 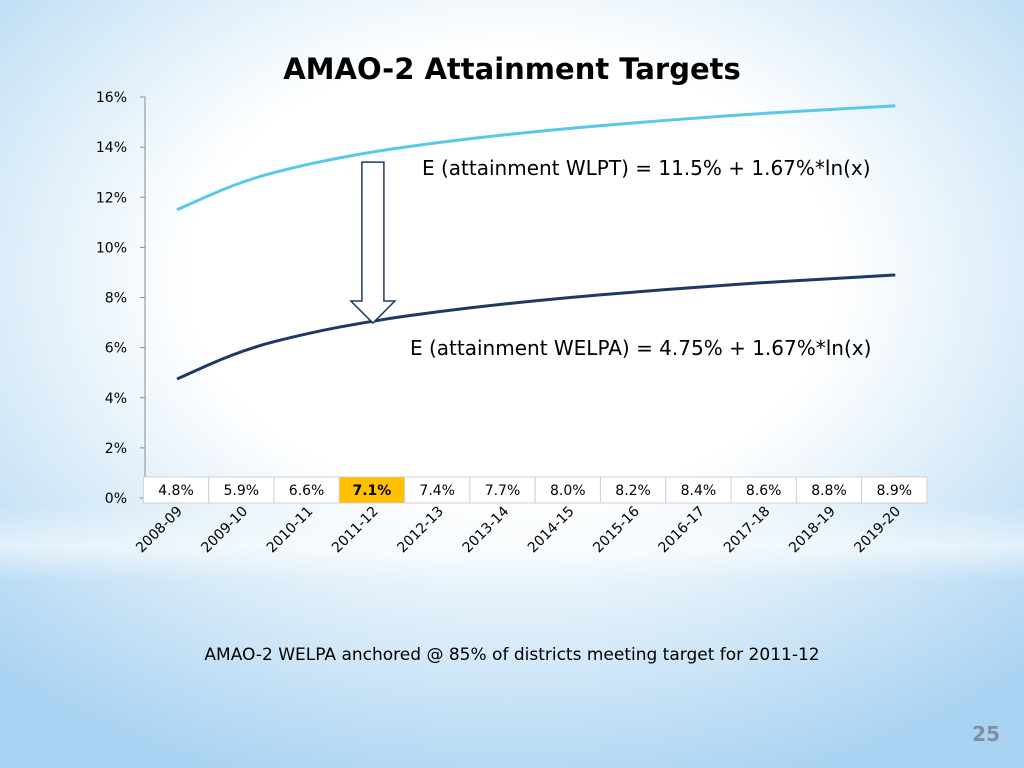 What do you see at coordinates (420, 530) in the screenshot?
I see `x-tick-label: 2012-13` at bounding box center [420, 530].